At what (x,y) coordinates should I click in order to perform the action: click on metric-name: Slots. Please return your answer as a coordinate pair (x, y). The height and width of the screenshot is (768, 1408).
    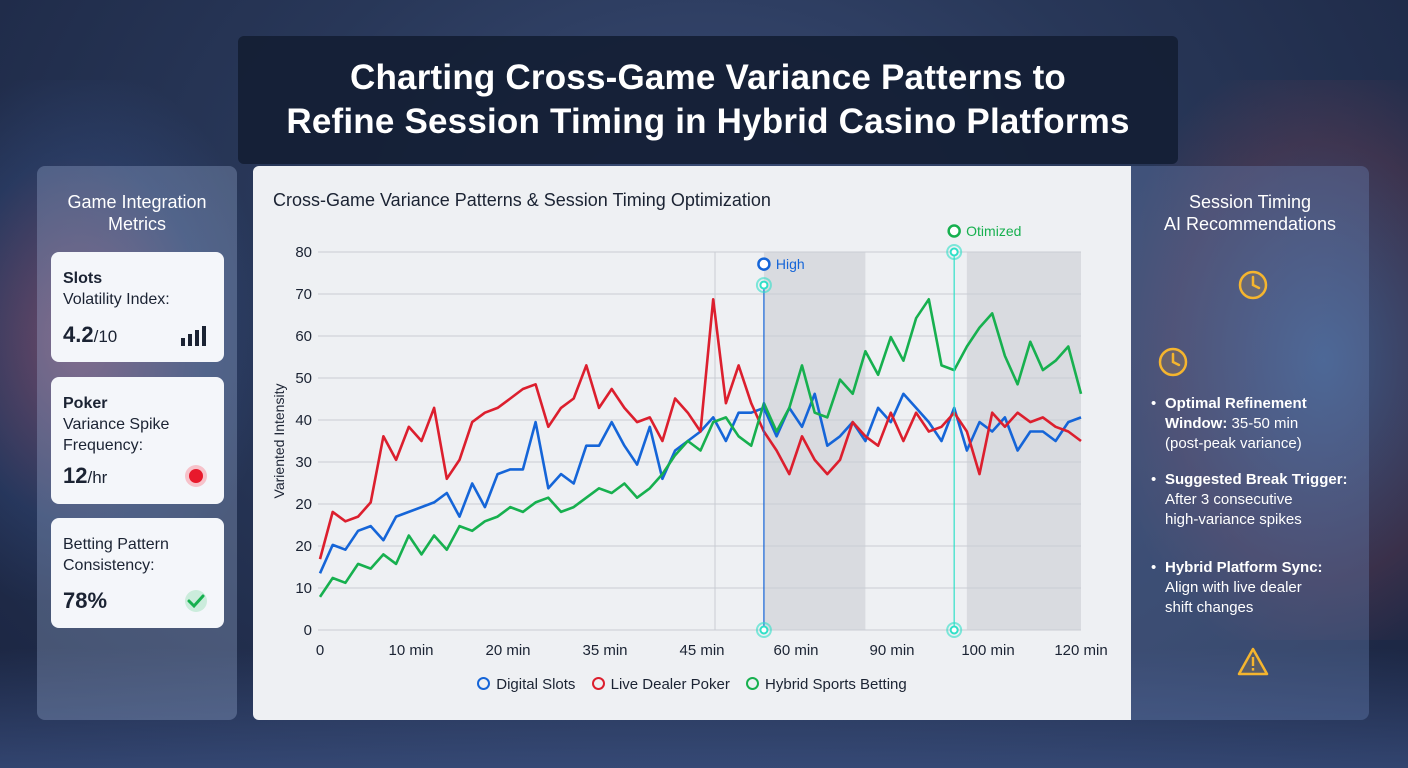
    Looking at the image, I should click on (83, 278).